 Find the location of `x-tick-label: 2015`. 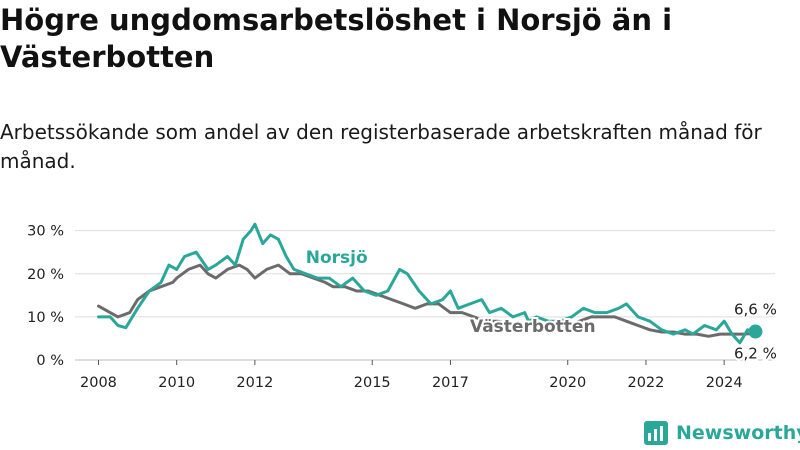

x-tick-label: 2015 is located at coordinates (372, 383).